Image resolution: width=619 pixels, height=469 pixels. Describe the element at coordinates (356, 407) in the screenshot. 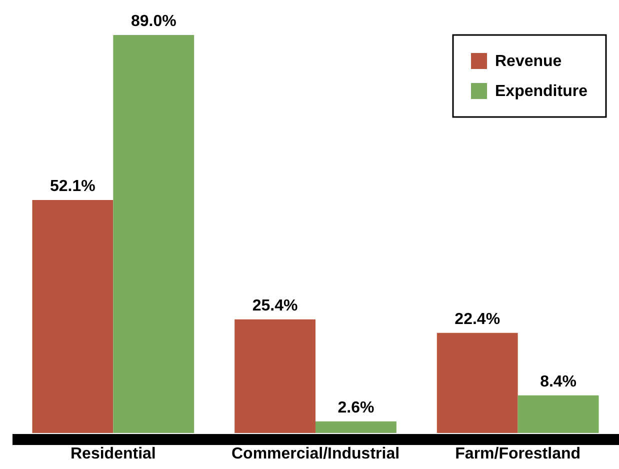

I see `data-label: 2.6%` at that location.